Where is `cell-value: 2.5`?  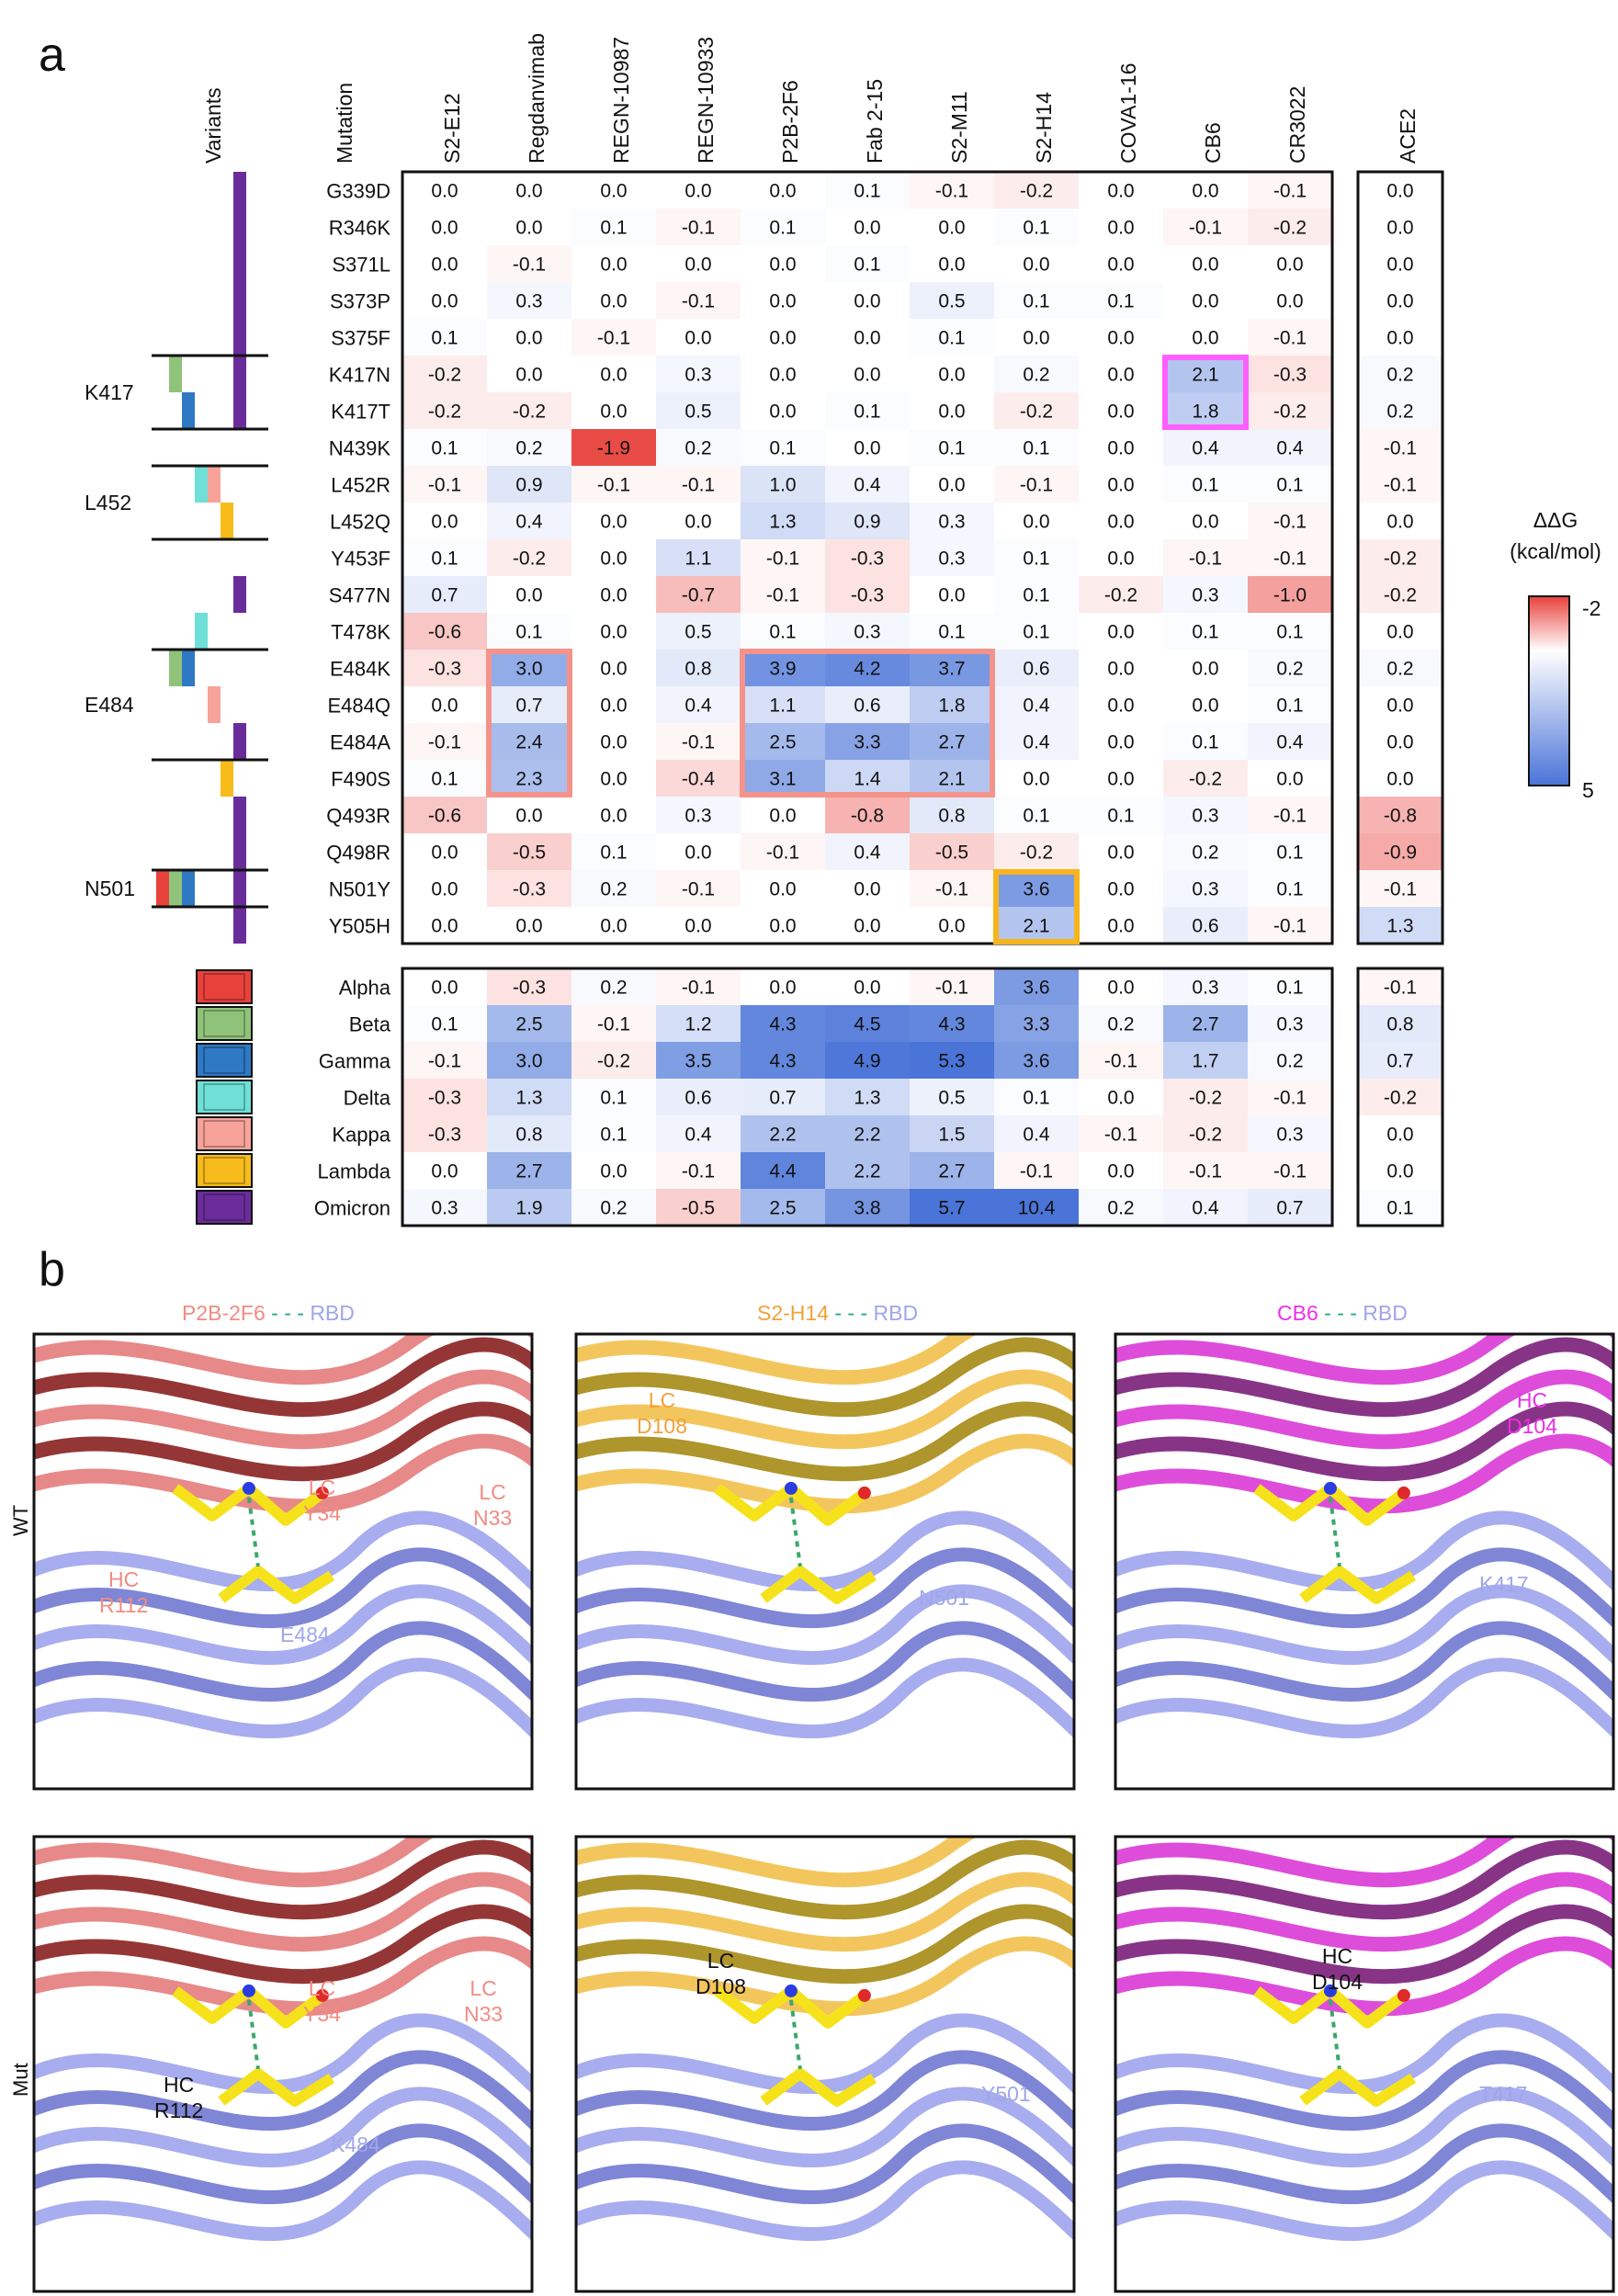 cell-value: 2.5 is located at coordinates (783, 1208).